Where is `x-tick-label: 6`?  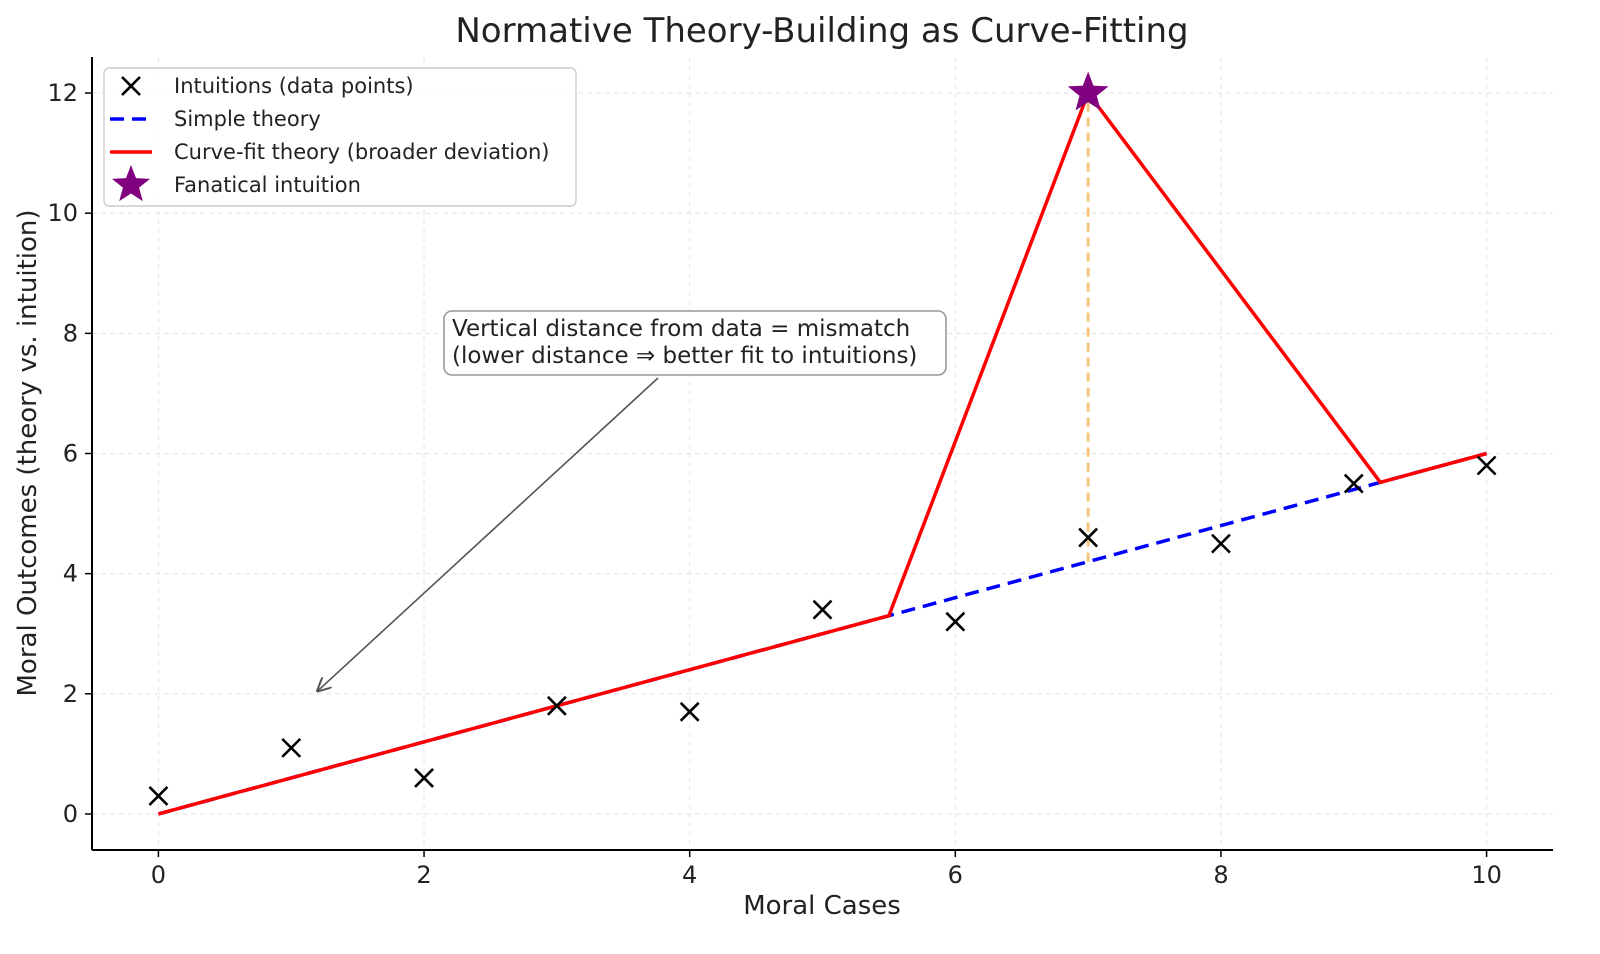
x-tick-label: 6 is located at coordinates (955, 875).